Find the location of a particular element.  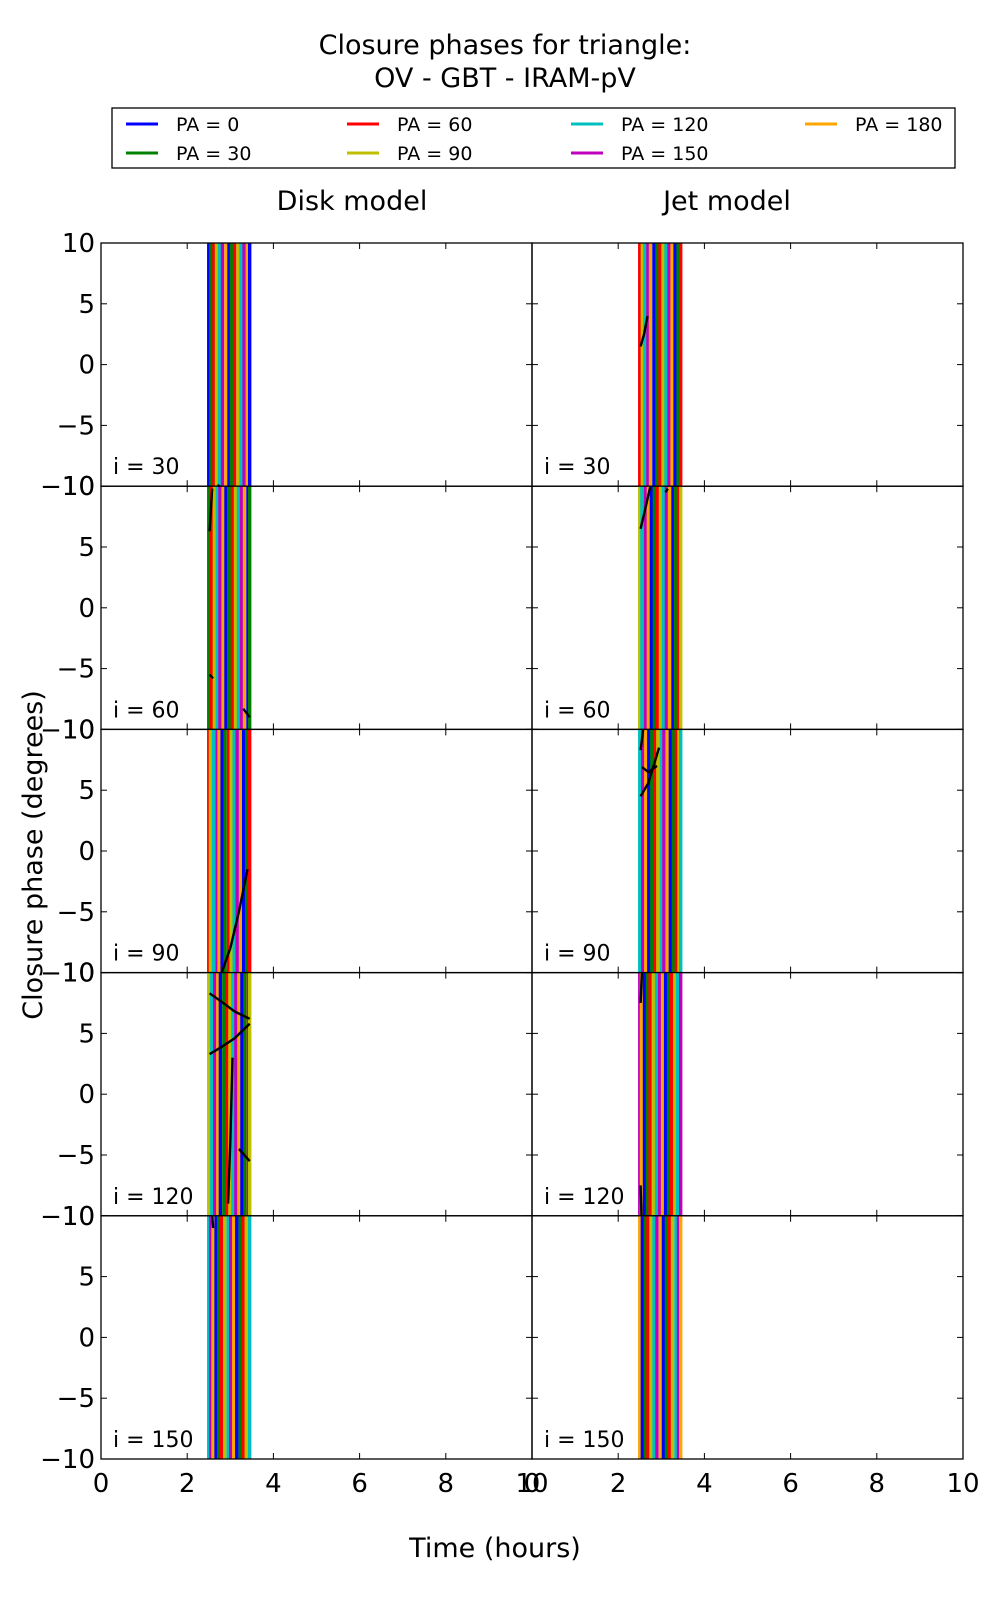

legend-label: PA = 90 is located at coordinates (434, 154).